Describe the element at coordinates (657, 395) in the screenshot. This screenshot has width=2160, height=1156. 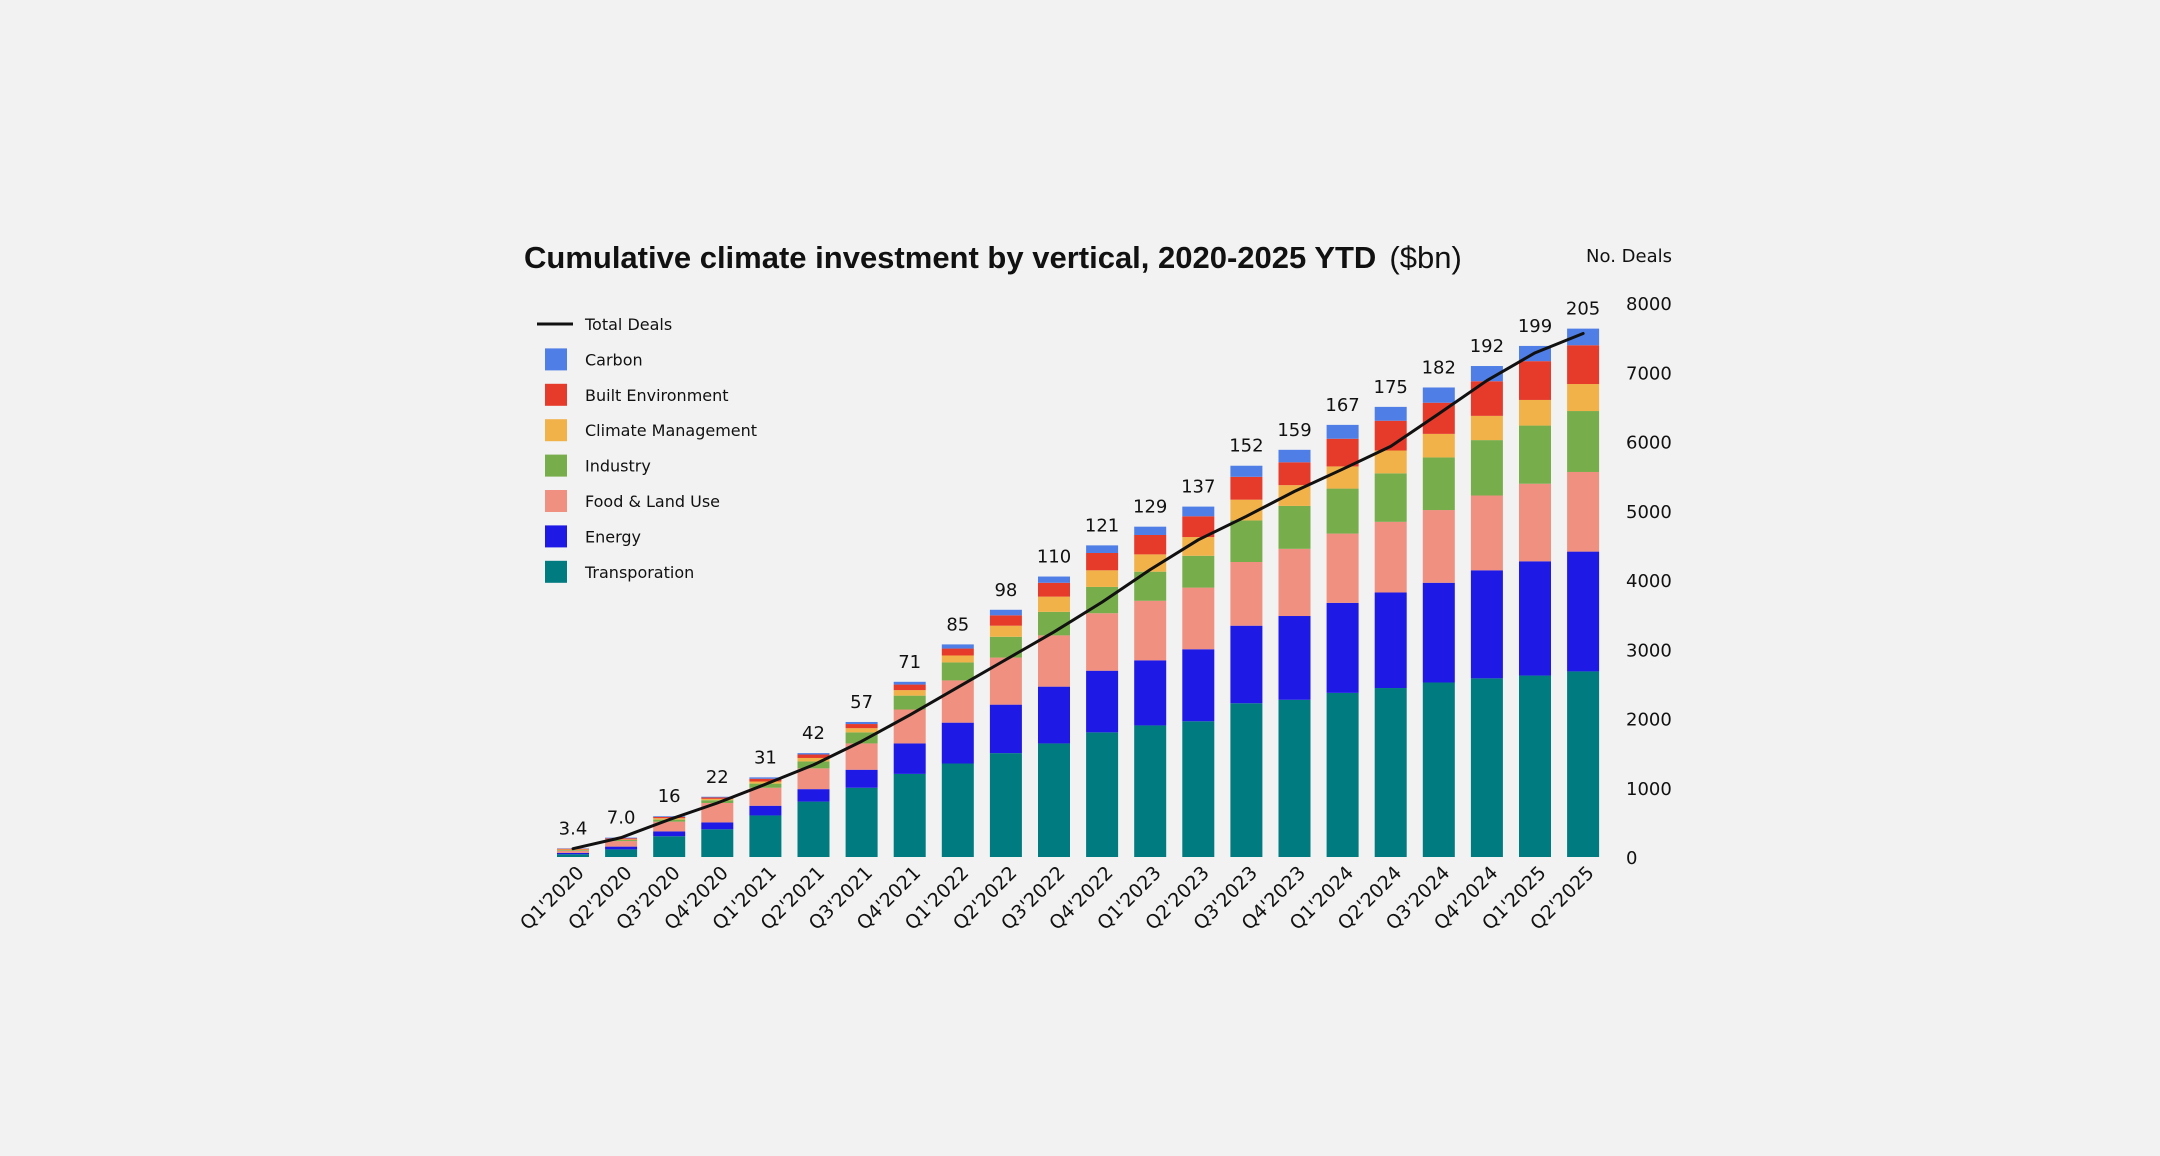
I see `legend-label: Built Environment` at that location.